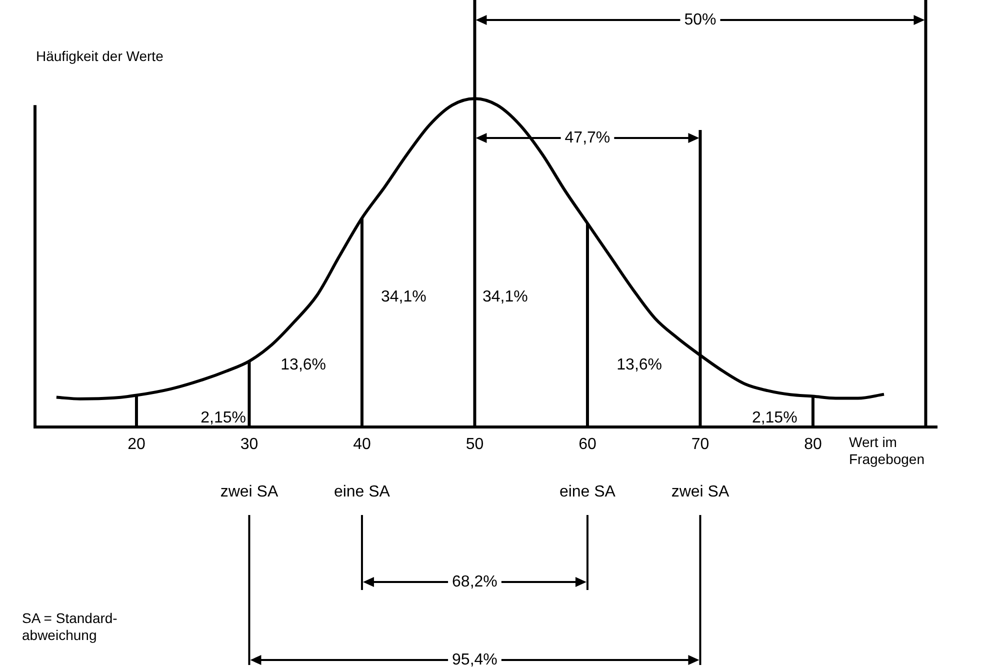  What do you see at coordinates (475, 660) in the screenshot?
I see `text: 95,4%` at bounding box center [475, 660].